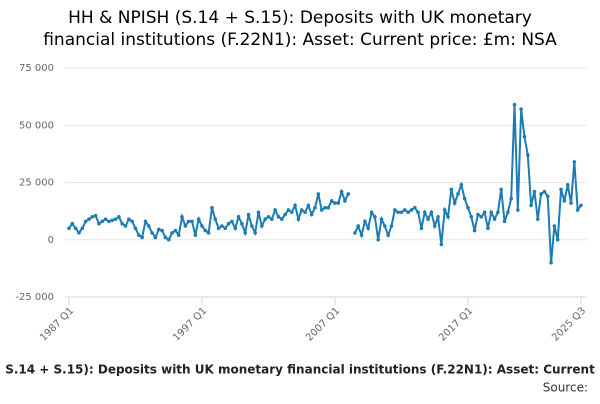  I want to click on x-tick-label: 1987 Q1, so click(57, 324).